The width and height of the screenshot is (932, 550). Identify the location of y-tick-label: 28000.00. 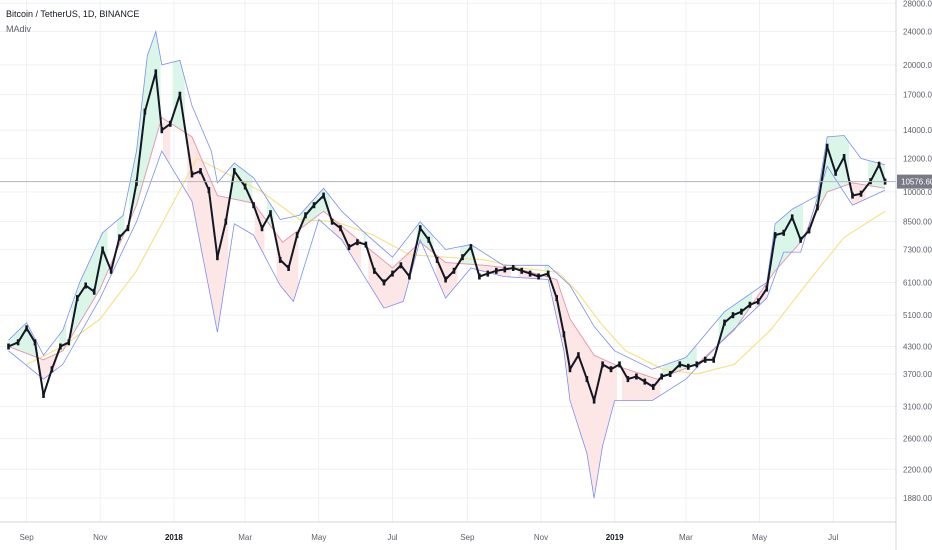
(917, 4).